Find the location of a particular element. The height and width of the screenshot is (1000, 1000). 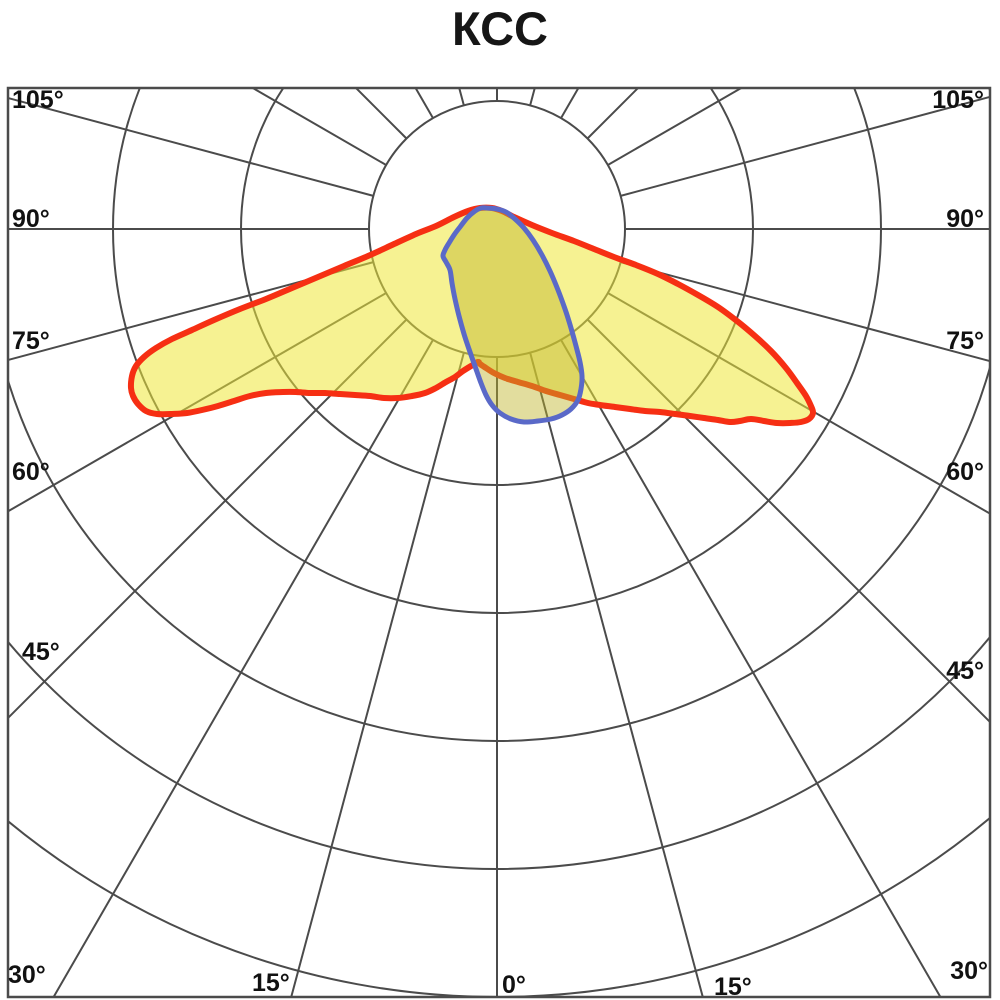

narrow-beam-curve is located at coordinates (512, 315).